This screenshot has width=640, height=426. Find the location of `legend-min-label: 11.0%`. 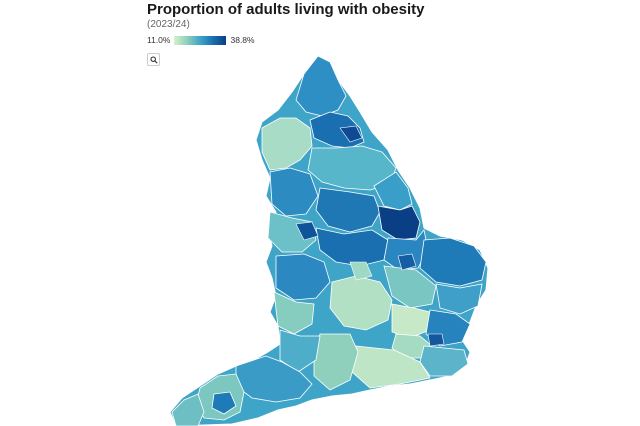

legend-min-label: 11.0% is located at coordinates (159, 40).